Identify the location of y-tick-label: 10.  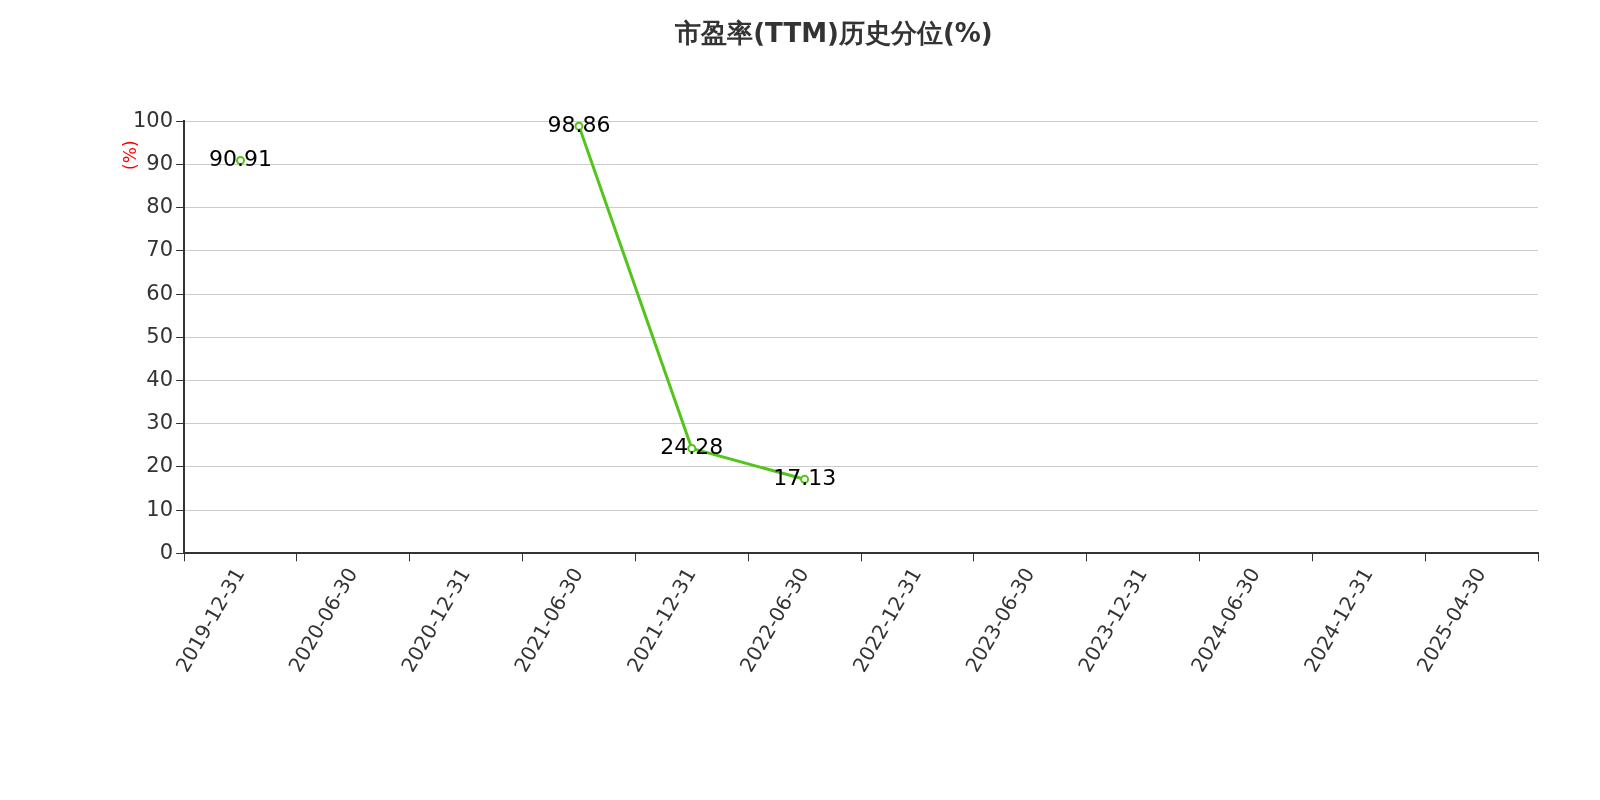
(160, 508).